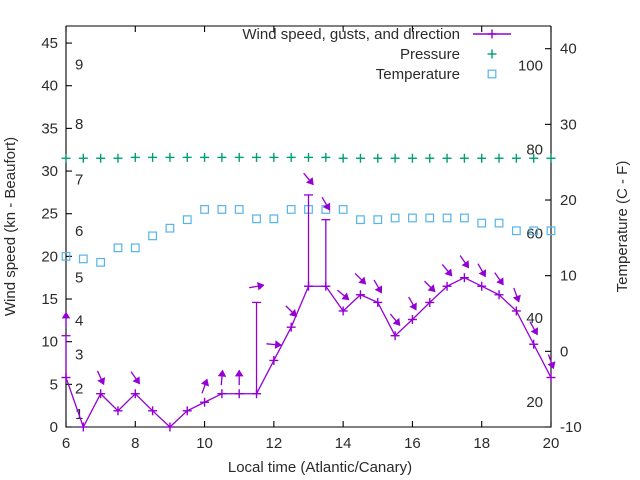 Image resolution: width=640 pixels, height=480 pixels. What do you see at coordinates (79, 320) in the screenshot?
I see `beaufort-label: 4` at bounding box center [79, 320].